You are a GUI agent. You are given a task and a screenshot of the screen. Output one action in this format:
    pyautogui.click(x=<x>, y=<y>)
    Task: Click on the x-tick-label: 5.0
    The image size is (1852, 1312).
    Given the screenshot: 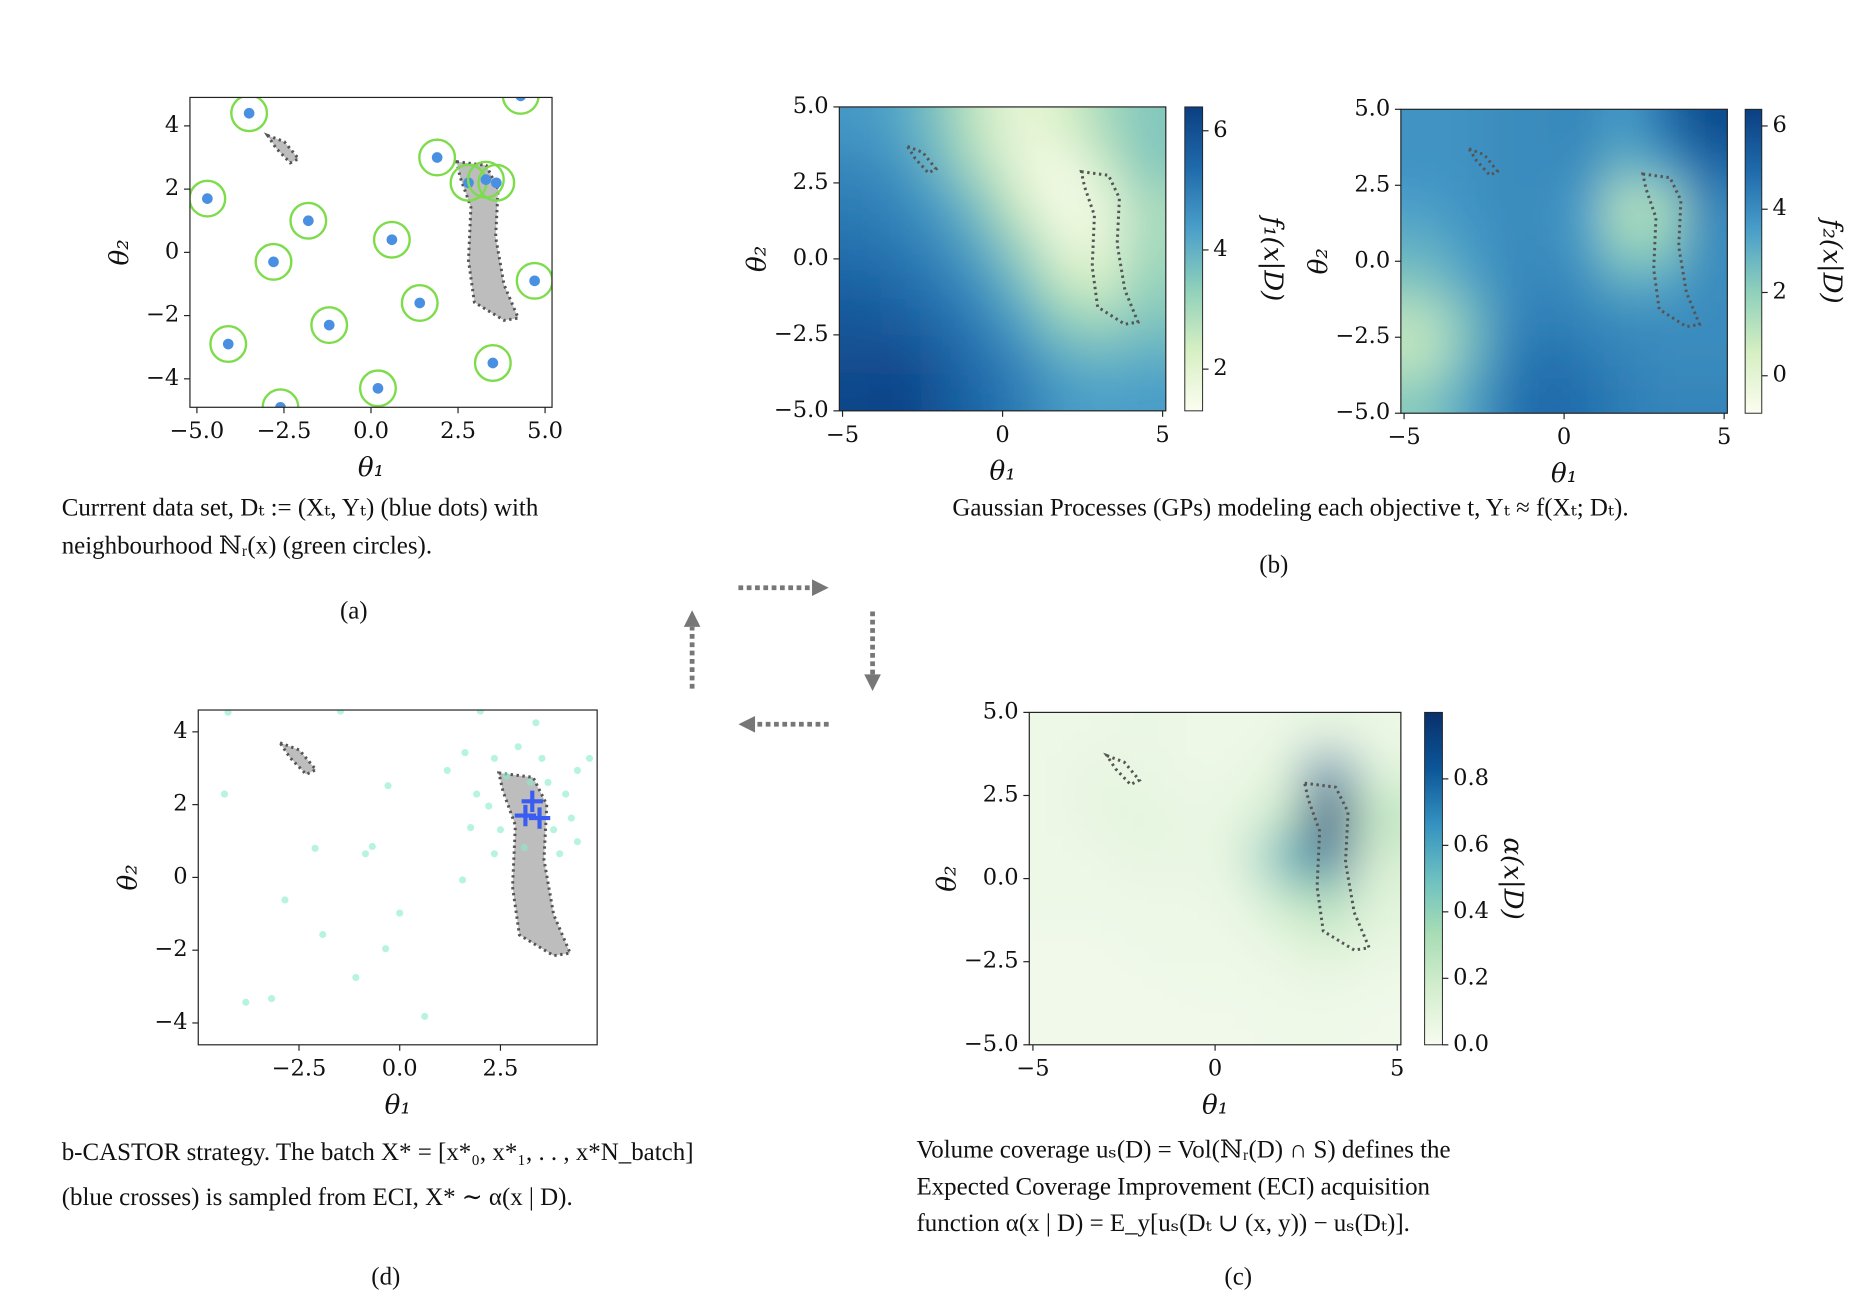 What is the action you would take?
    pyautogui.click(x=545, y=431)
    